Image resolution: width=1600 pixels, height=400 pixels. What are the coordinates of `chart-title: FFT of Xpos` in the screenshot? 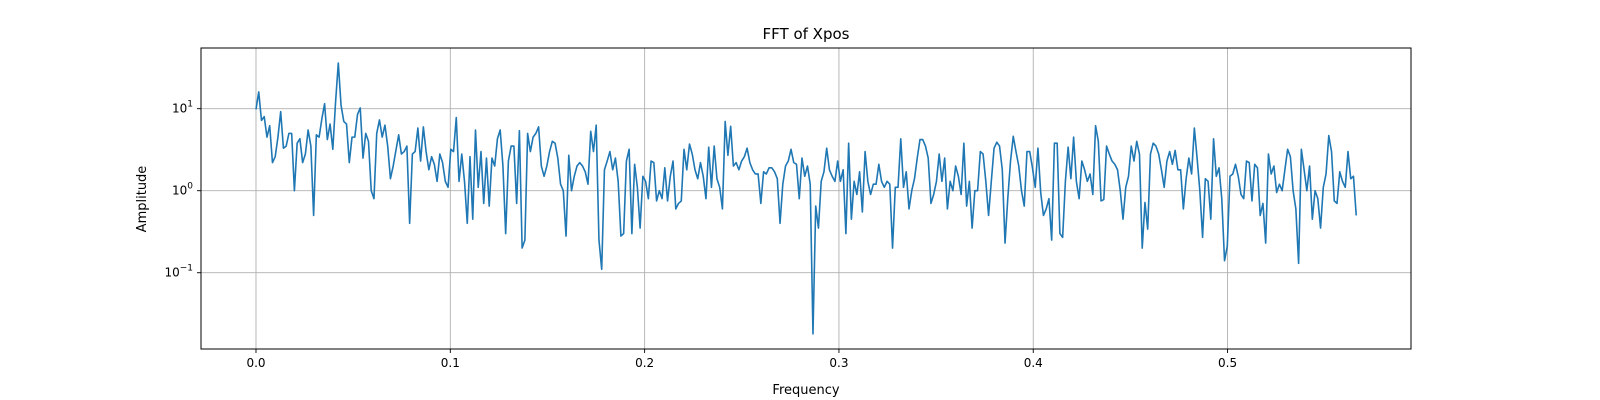 It's located at (806, 34).